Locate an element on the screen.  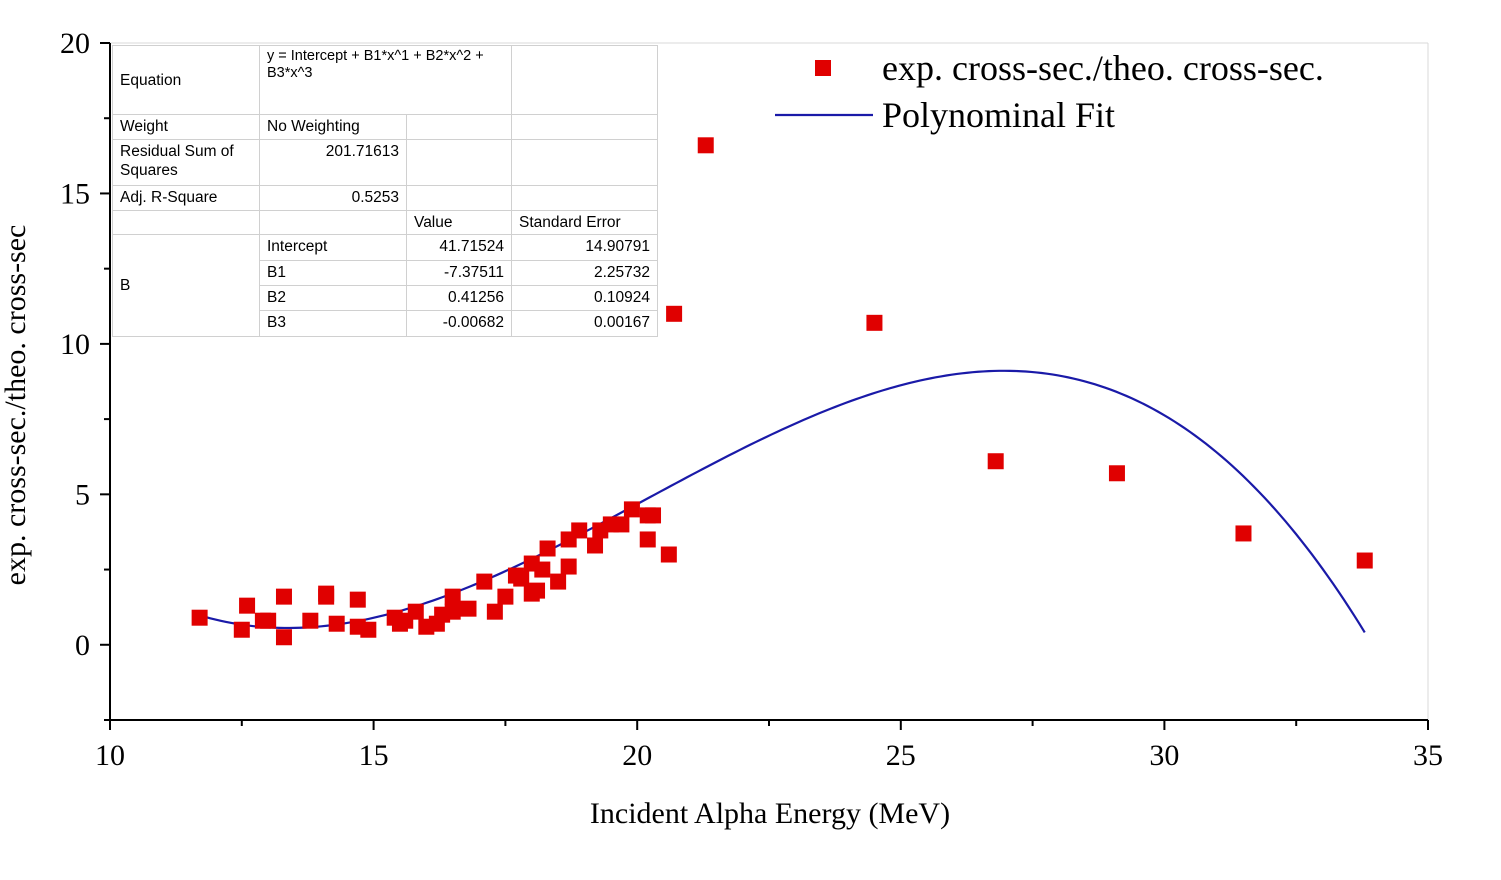
stderr-header: Standard Error is located at coordinates (584, 222).